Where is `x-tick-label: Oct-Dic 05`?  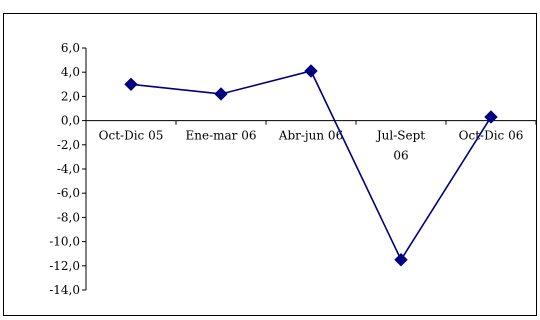
x-tick-label: Oct-Dic 05 is located at coordinates (131, 136).